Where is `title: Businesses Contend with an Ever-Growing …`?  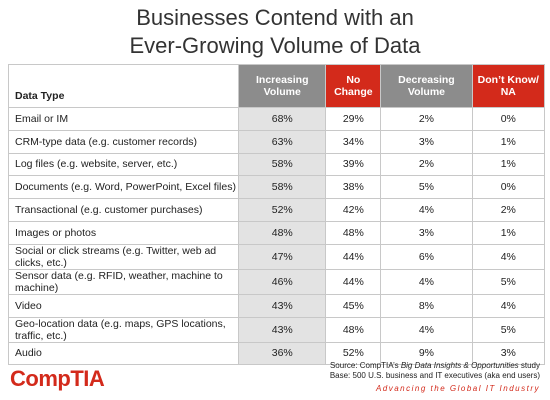
title: Businesses Contend with an Ever-Growing … is located at coordinates (275, 32).